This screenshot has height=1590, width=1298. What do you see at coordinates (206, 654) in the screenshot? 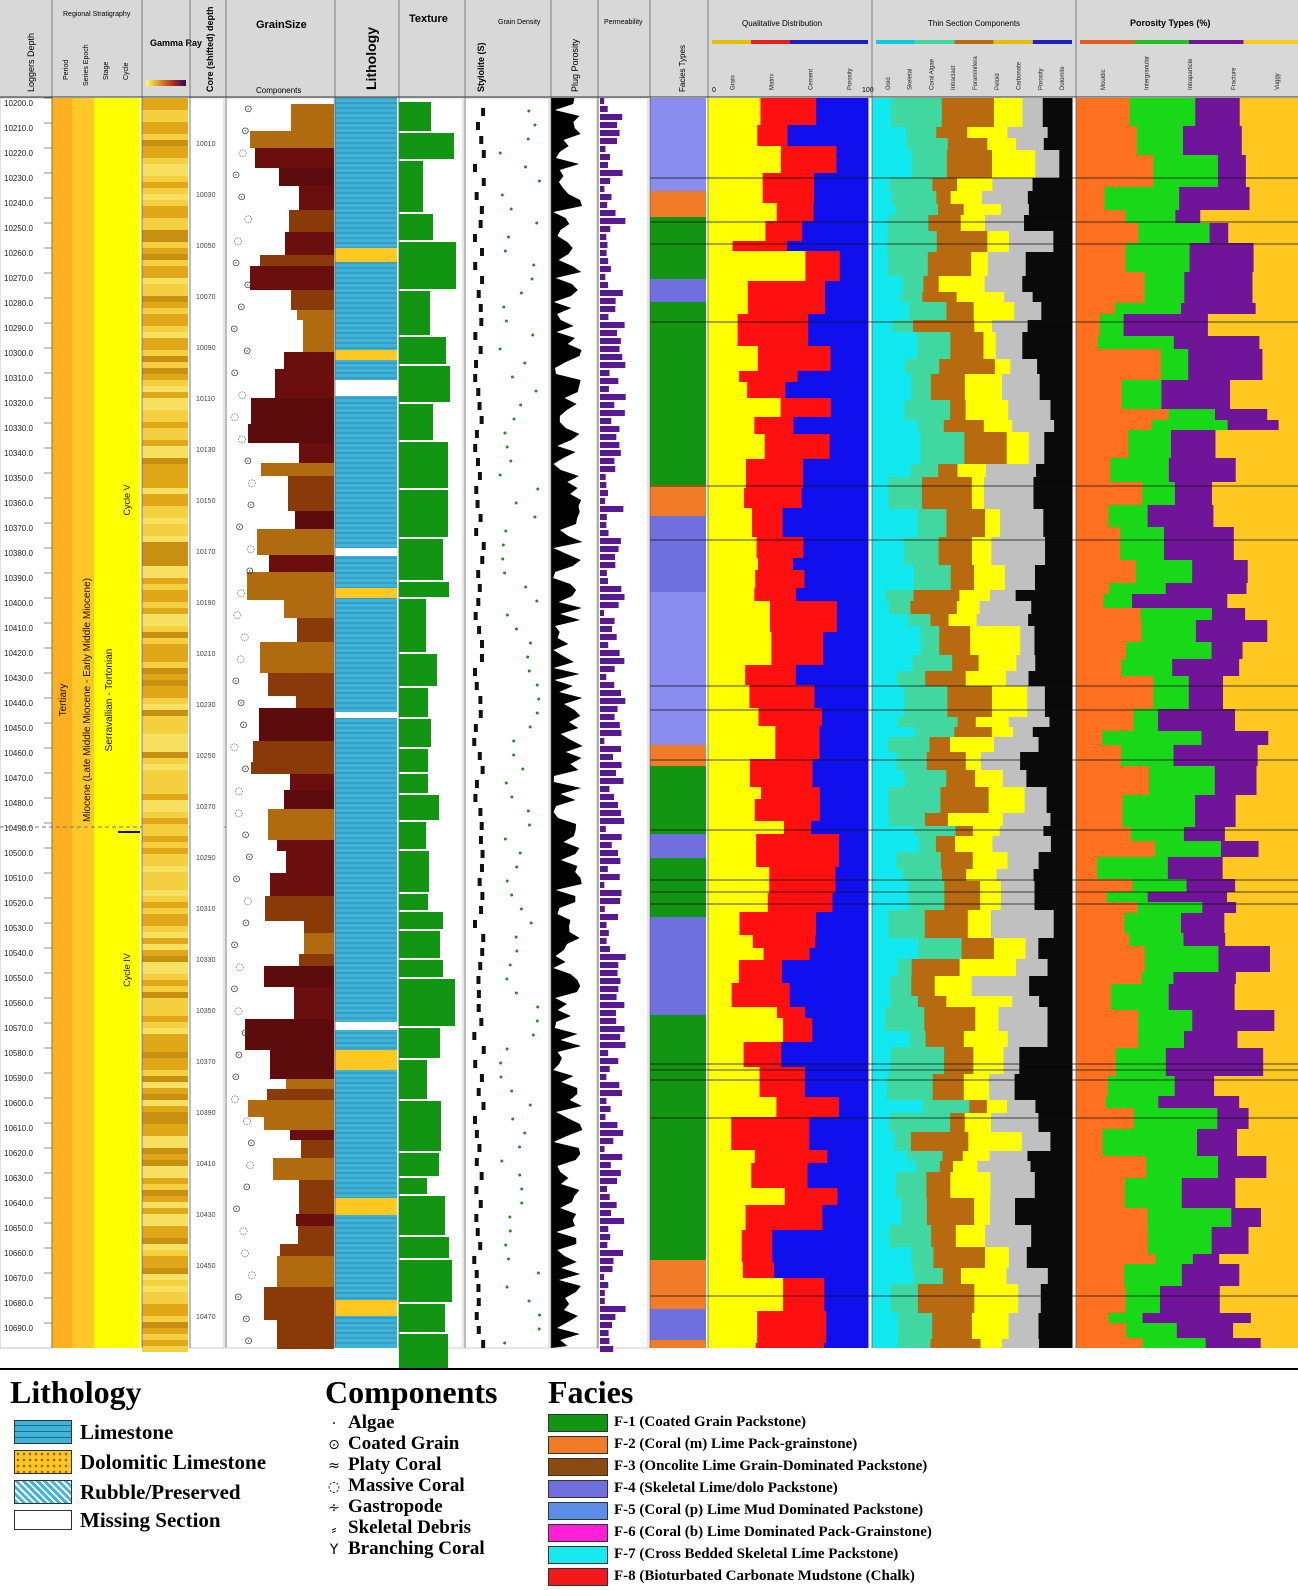
I see `core-depth-label: 10210` at bounding box center [206, 654].